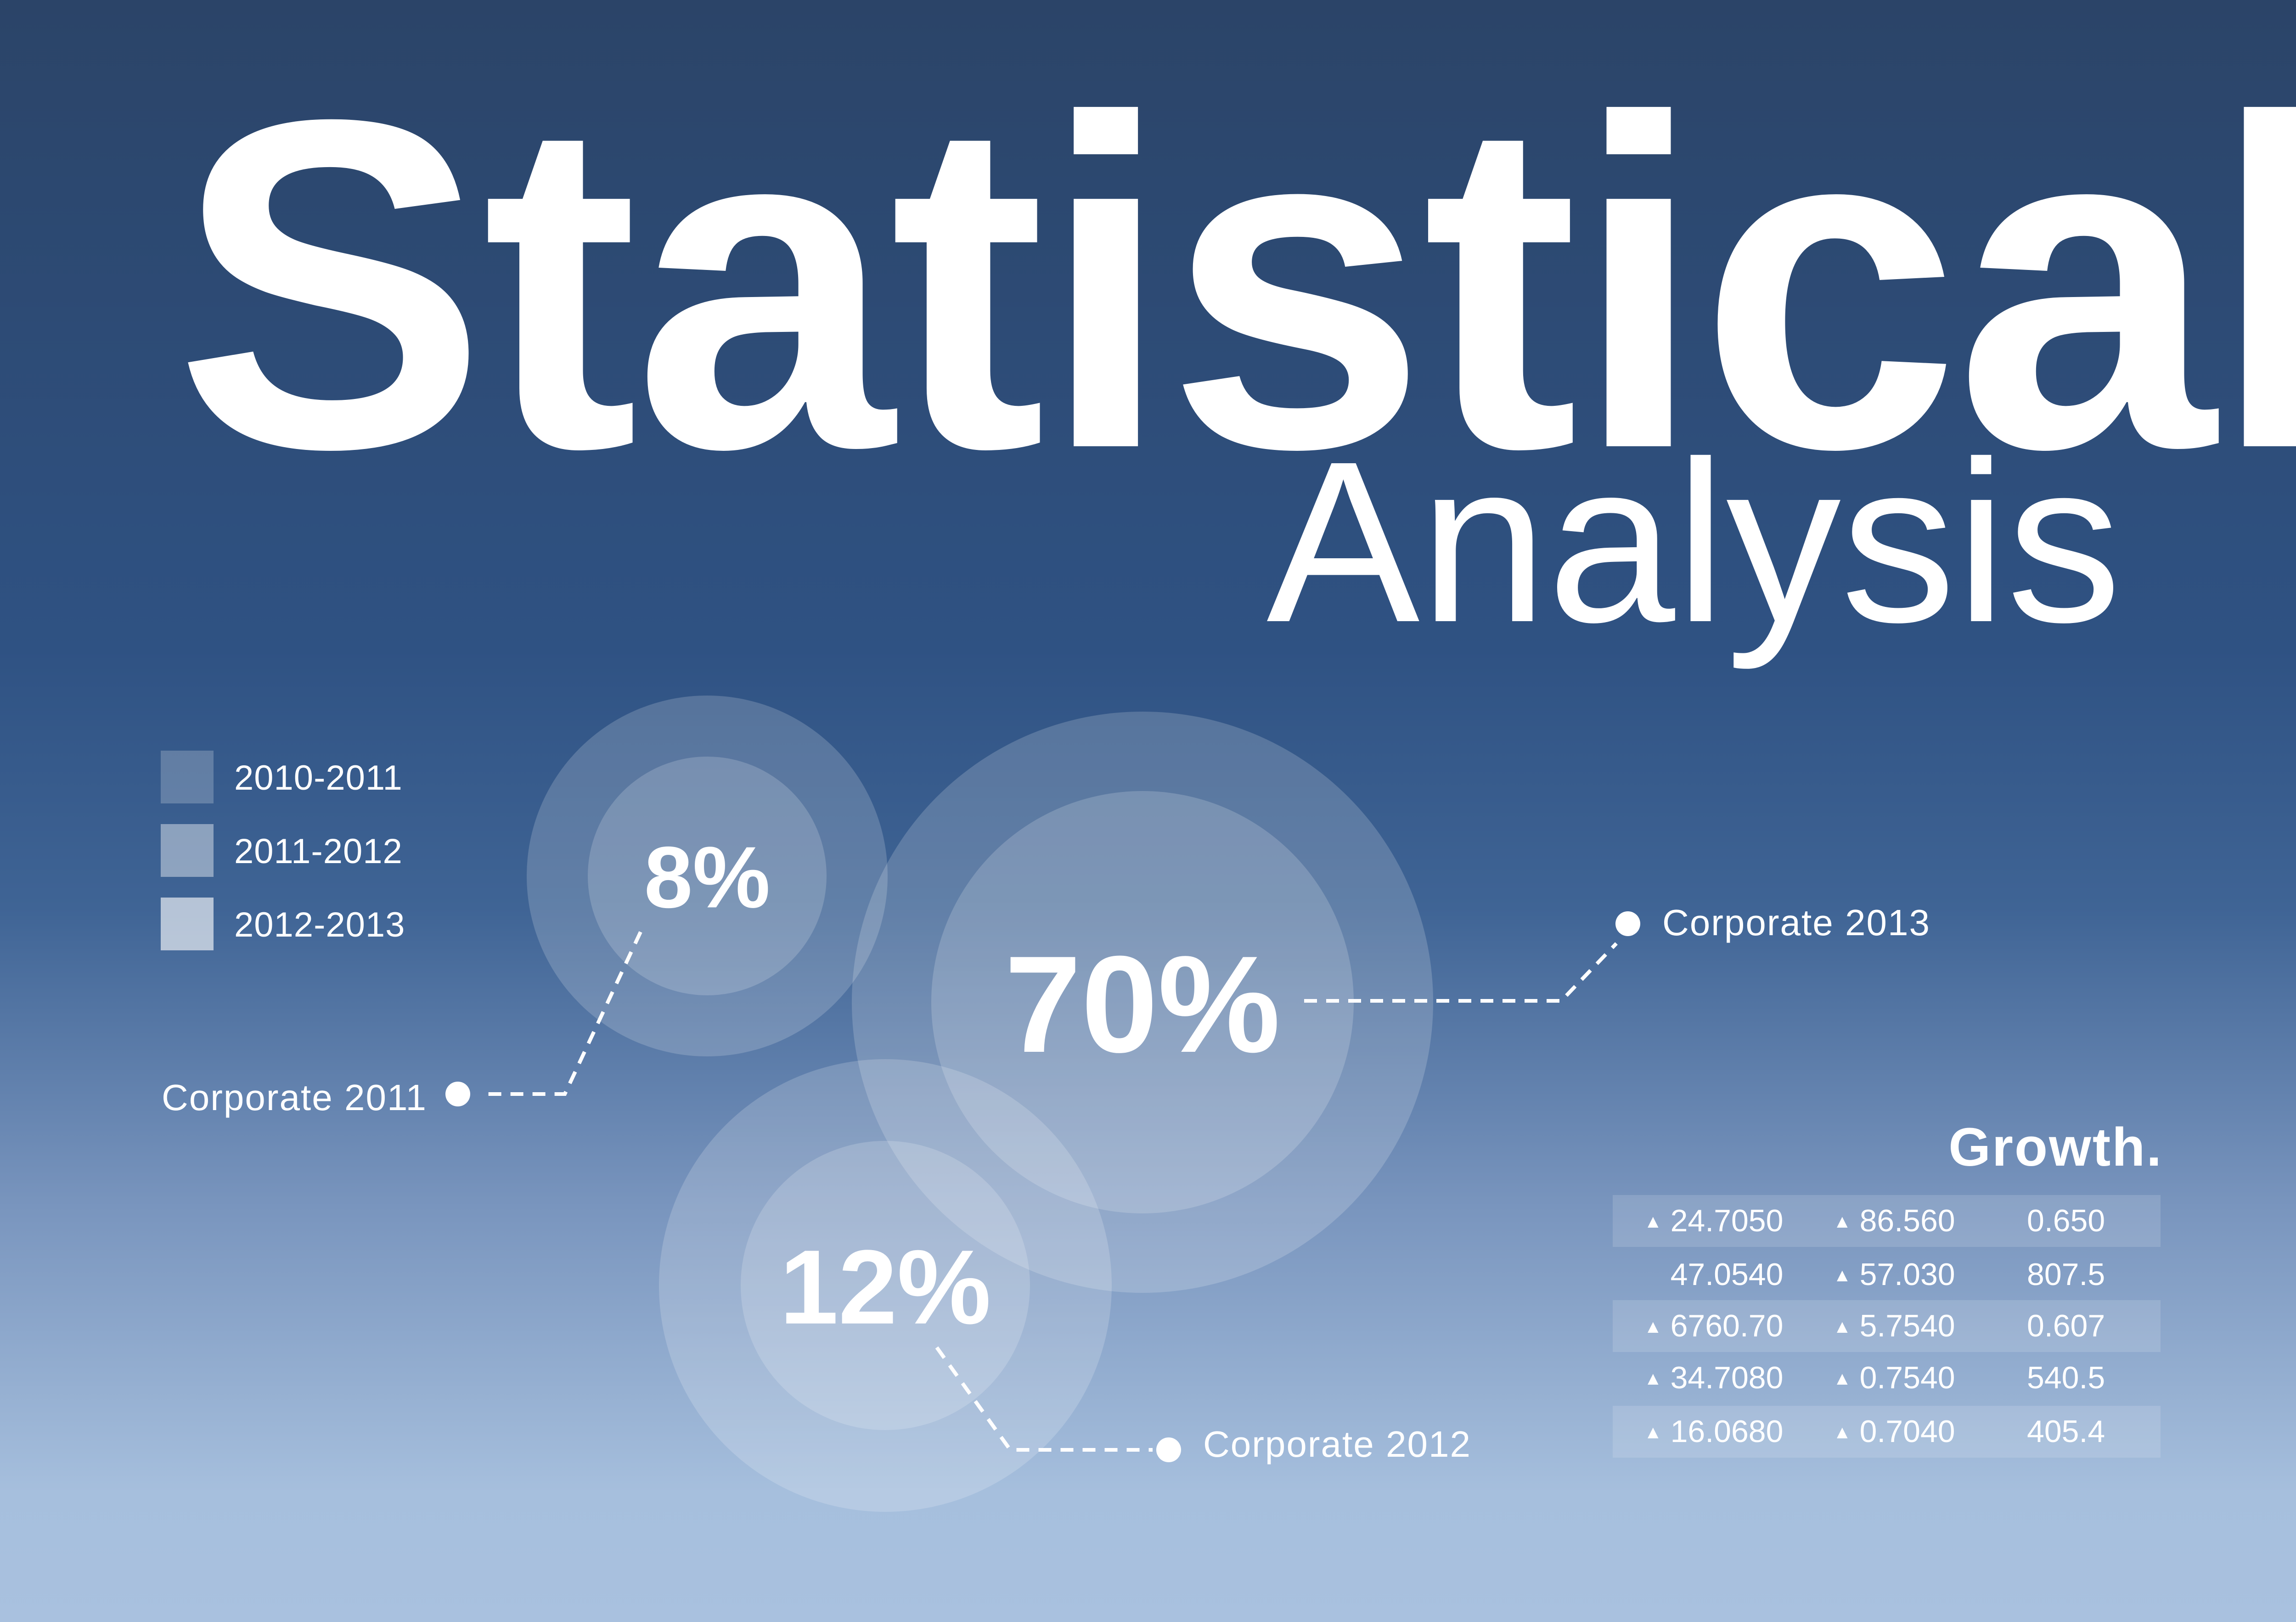 Image resolution: width=2296 pixels, height=1622 pixels. Describe the element at coordinates (2066, 1220) in the screenshot. I see `growth-cell: 0.650` at that location.